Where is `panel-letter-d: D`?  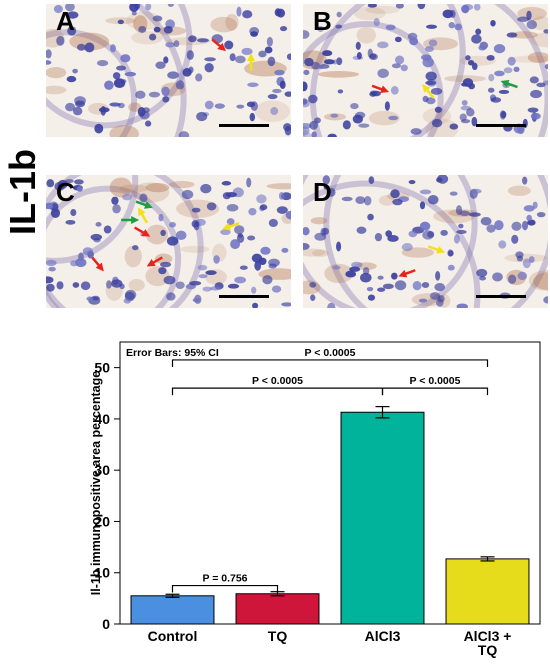 panel-letter-d: D is located at coordinates (322, 192).